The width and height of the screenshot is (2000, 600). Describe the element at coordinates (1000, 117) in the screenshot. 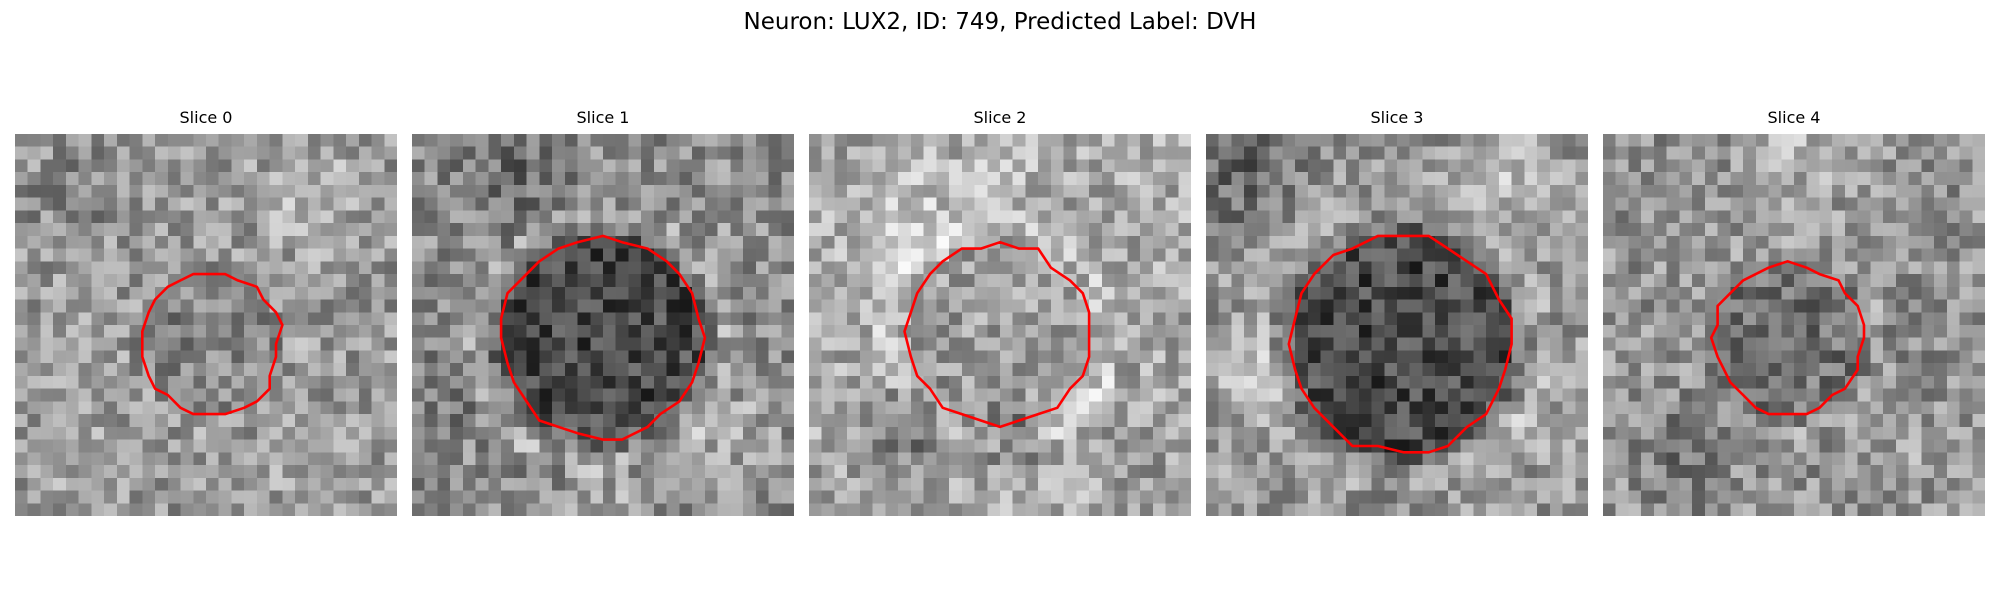

I see `slice-title: Slice 2` at that location.